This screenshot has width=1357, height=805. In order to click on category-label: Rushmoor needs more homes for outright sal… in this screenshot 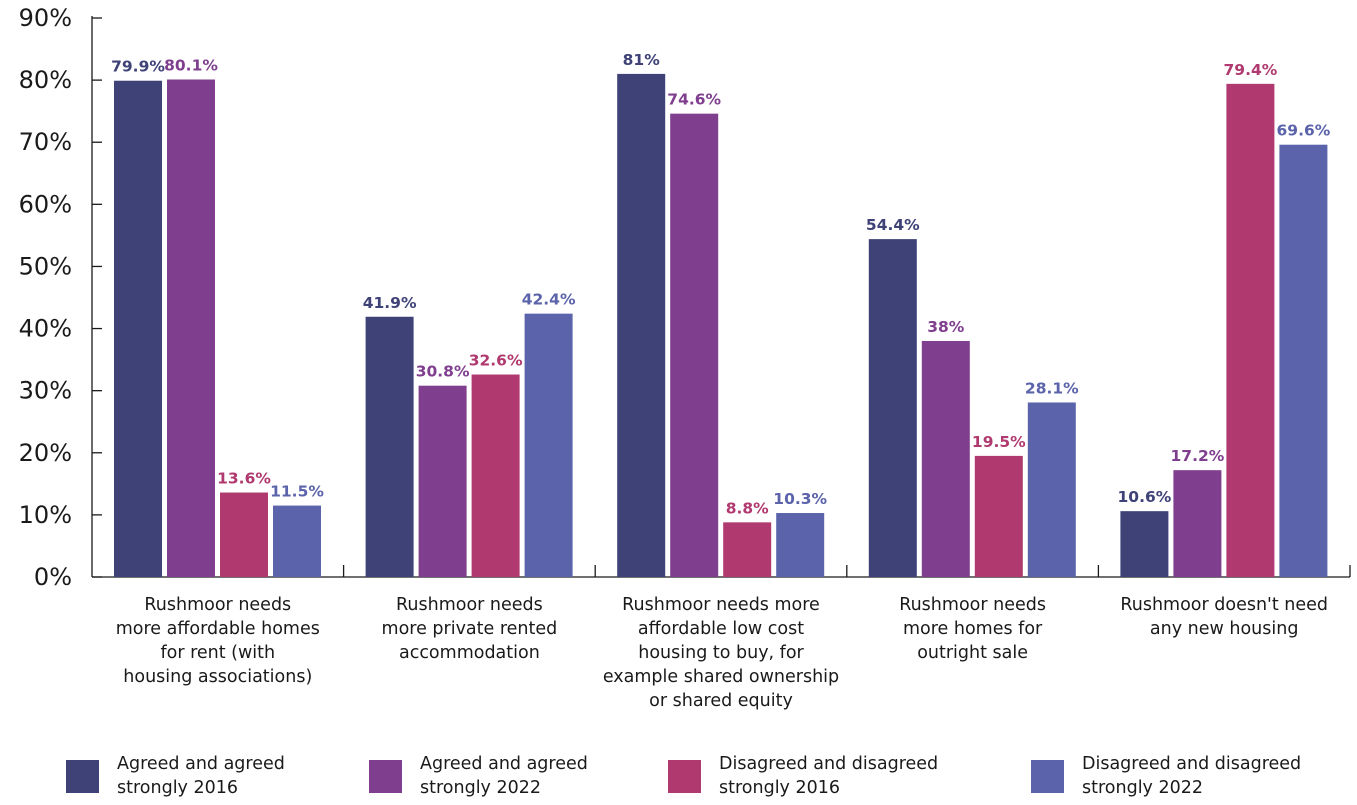, I will do `click(973, 629)`.